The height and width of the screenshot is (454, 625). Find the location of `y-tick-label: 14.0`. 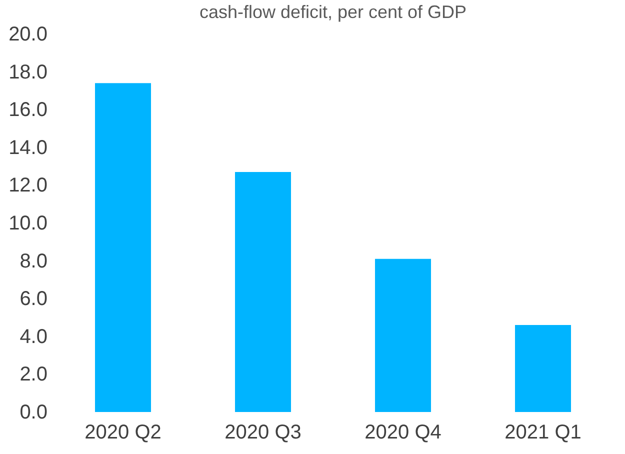

y-tick-label: 14.0 is located at coordinates (28, 147).